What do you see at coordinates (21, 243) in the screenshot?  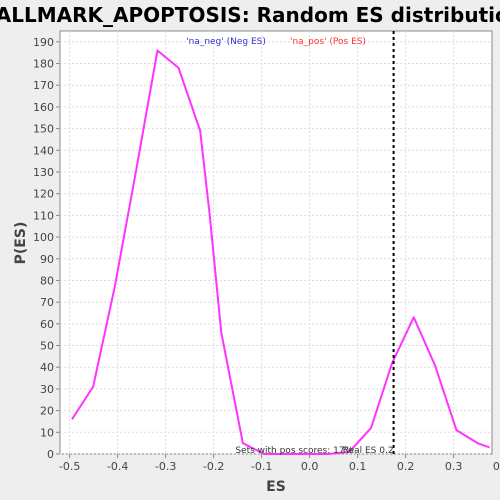 I see `y-axis-label: P(ES)` at bounding box center [21, 243].